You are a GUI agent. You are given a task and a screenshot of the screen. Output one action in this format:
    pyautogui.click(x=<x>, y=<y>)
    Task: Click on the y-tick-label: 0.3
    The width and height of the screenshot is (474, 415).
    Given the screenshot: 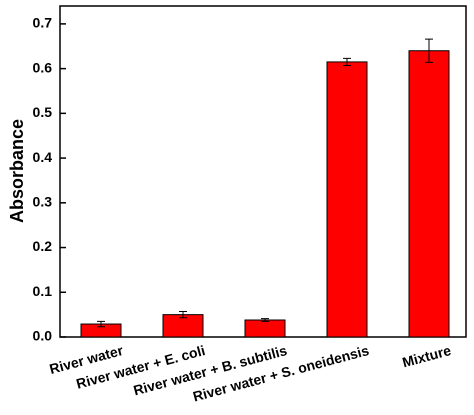 What is the action you would take?
    pyautogui.click(x=43, y=202)
    